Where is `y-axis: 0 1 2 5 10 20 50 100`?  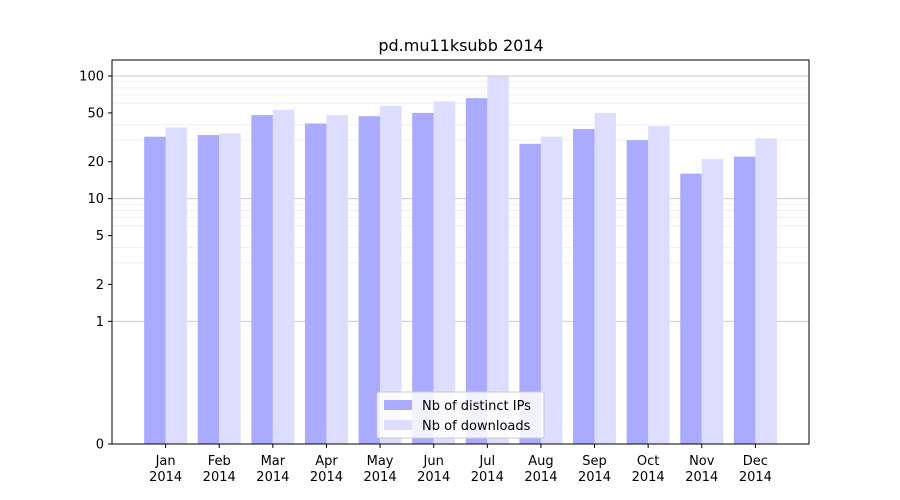 y-axis: 0 1 2 5 10 20 50 100 is located at coordinates (95, 261).